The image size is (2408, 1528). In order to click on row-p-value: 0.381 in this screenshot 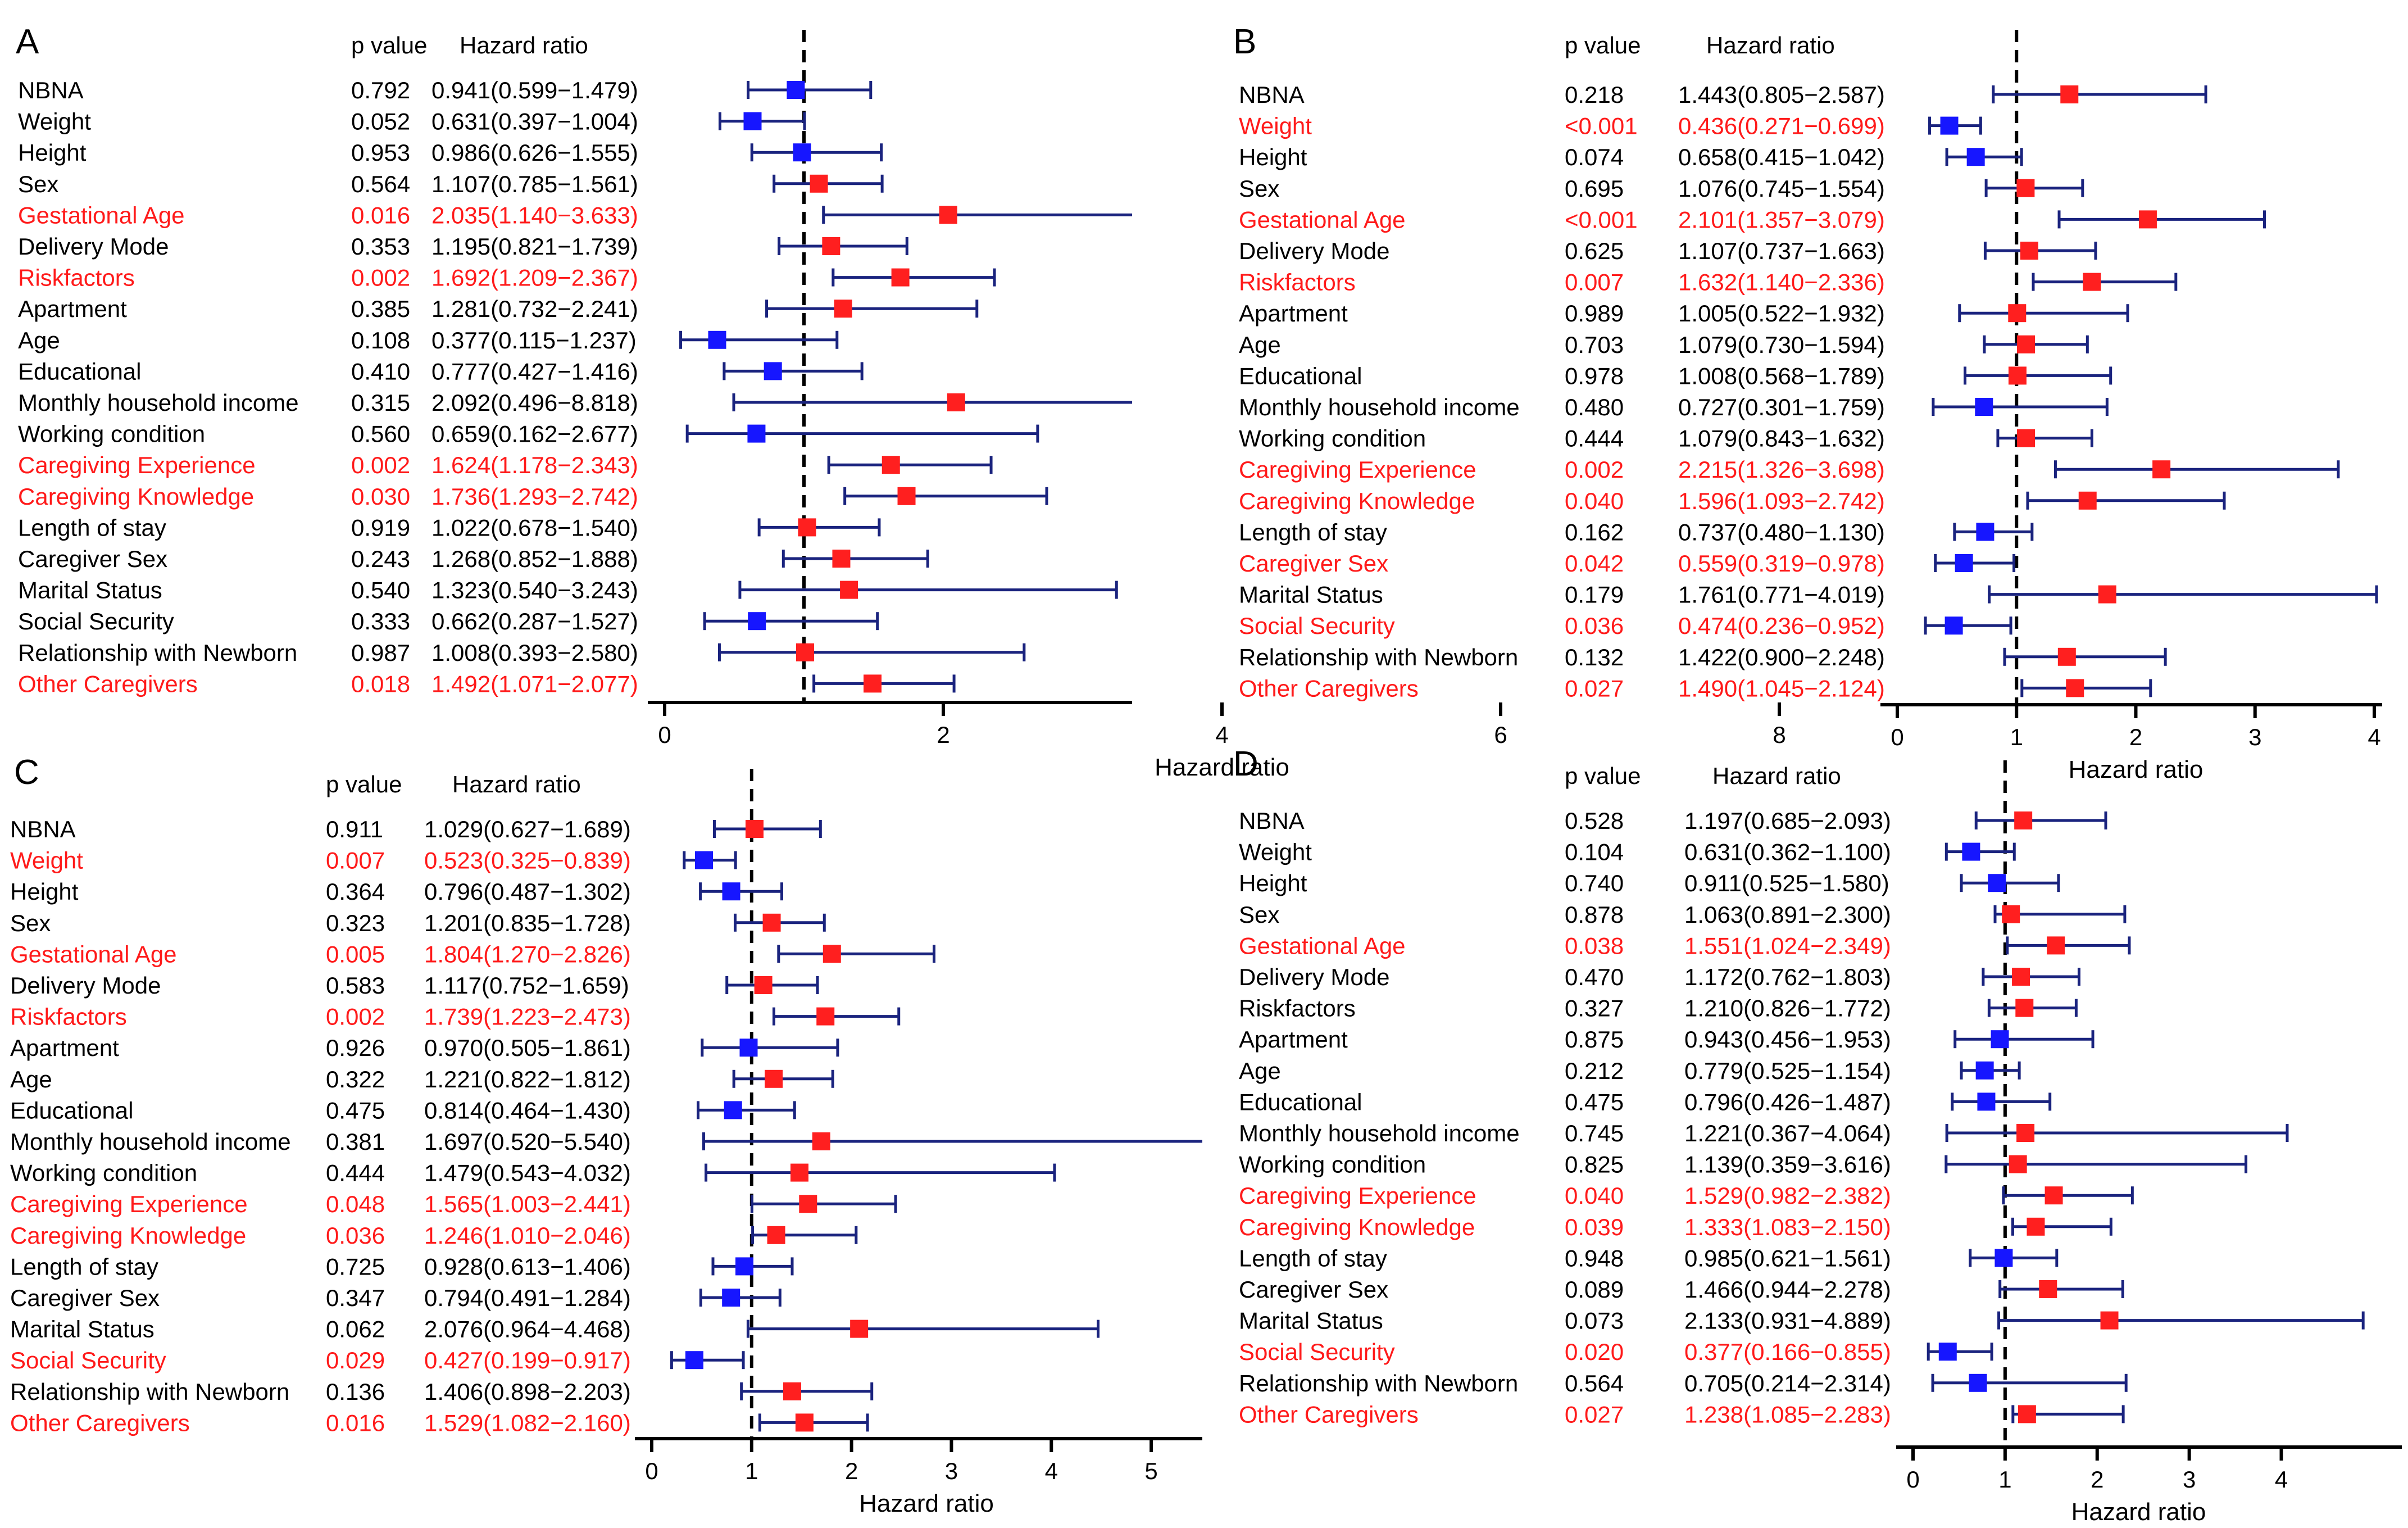, I will do `click(356, 1141)`.